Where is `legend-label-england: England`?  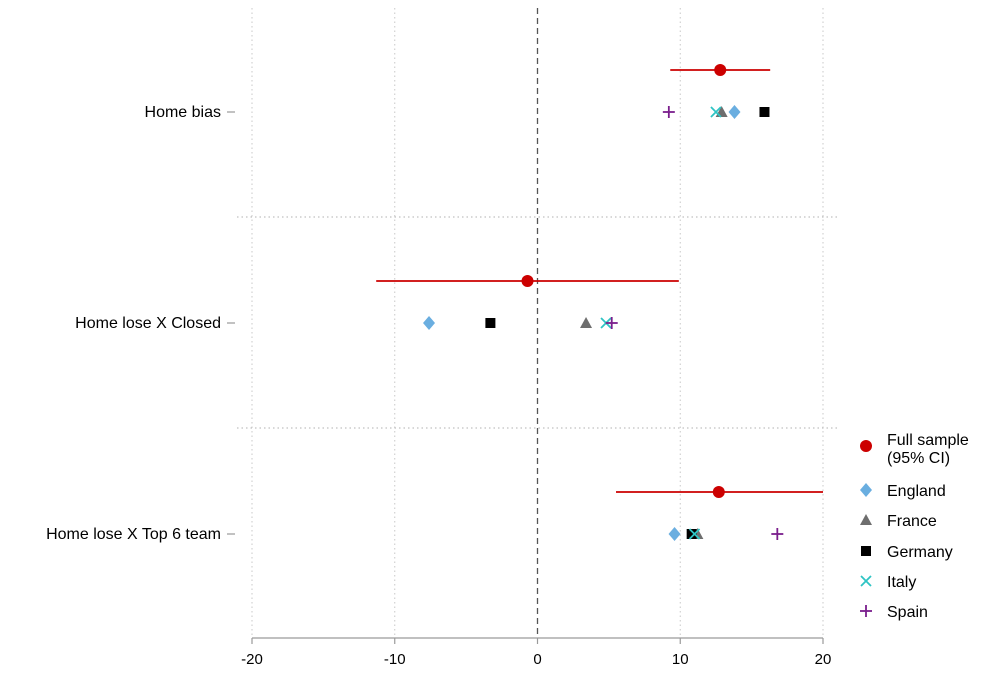
legend-label-england: England is located at coordinates (916, 491).